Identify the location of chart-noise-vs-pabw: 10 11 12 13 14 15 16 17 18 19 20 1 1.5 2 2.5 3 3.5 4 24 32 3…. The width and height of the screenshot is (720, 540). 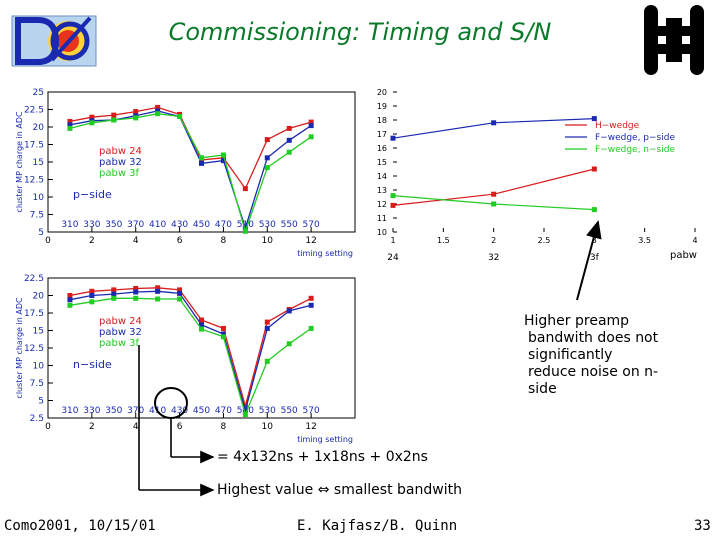
(537, 175).